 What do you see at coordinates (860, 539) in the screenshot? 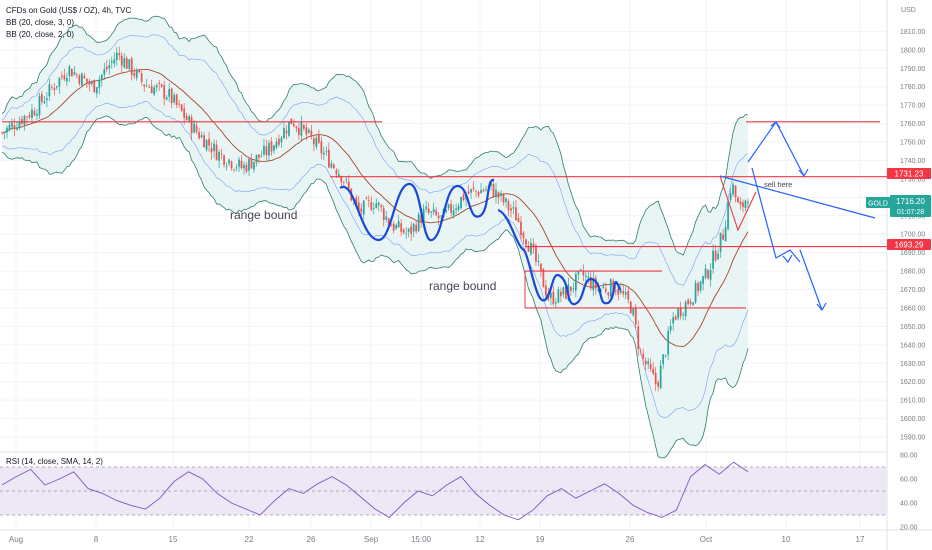
I see `time-tick-label: 17` at bounding box center [860, 539].